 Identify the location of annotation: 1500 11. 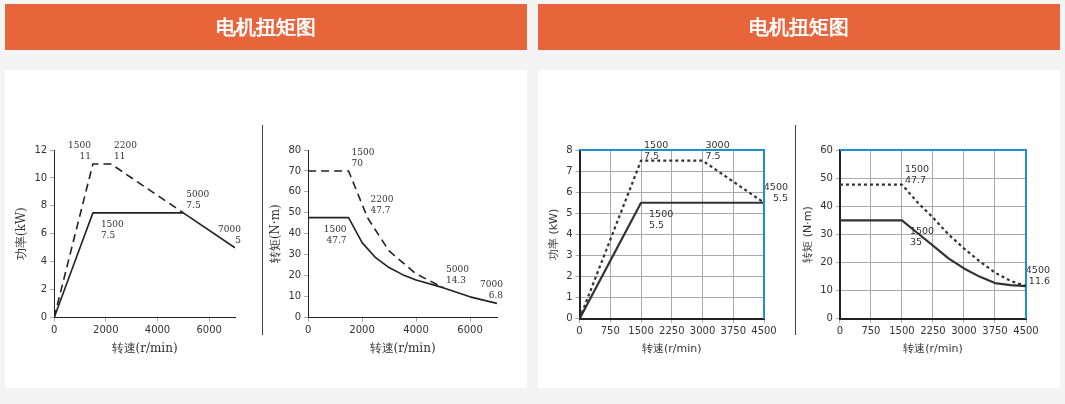
(79, 150).